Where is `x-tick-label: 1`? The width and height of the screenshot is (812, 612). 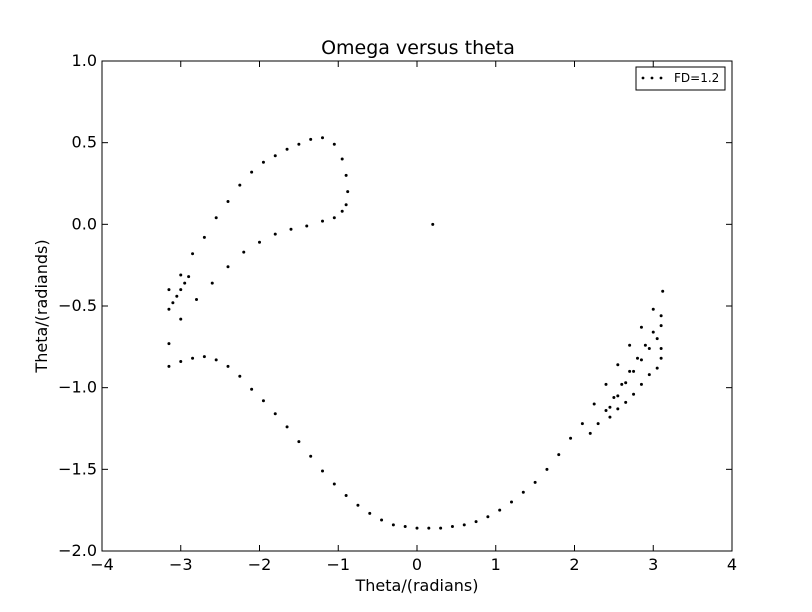
x-tick-label: 1 is located at coordinates (496, 564).